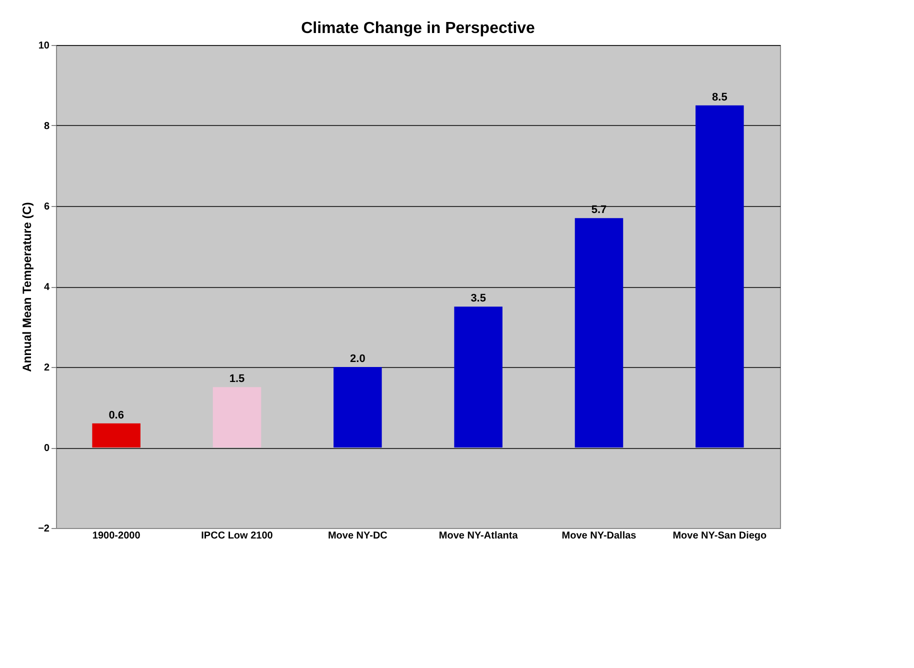 This screenshot has width=914, height=668. What do you see at coordinates (237, 379) in the screenshot?
I see `data-label: 1.5` at bounding box center [237, 379].